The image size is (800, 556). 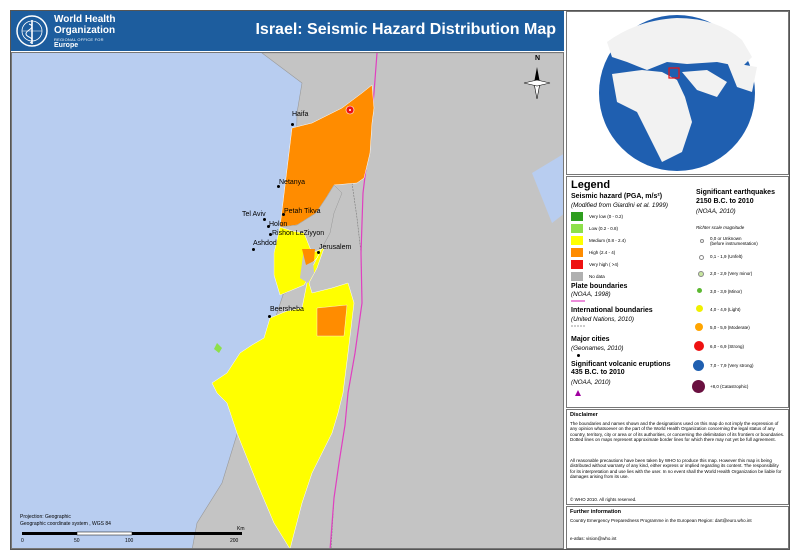 I want to click on mag-label-8: +8,0 (Catastrophic), so click(x=729, y=386).